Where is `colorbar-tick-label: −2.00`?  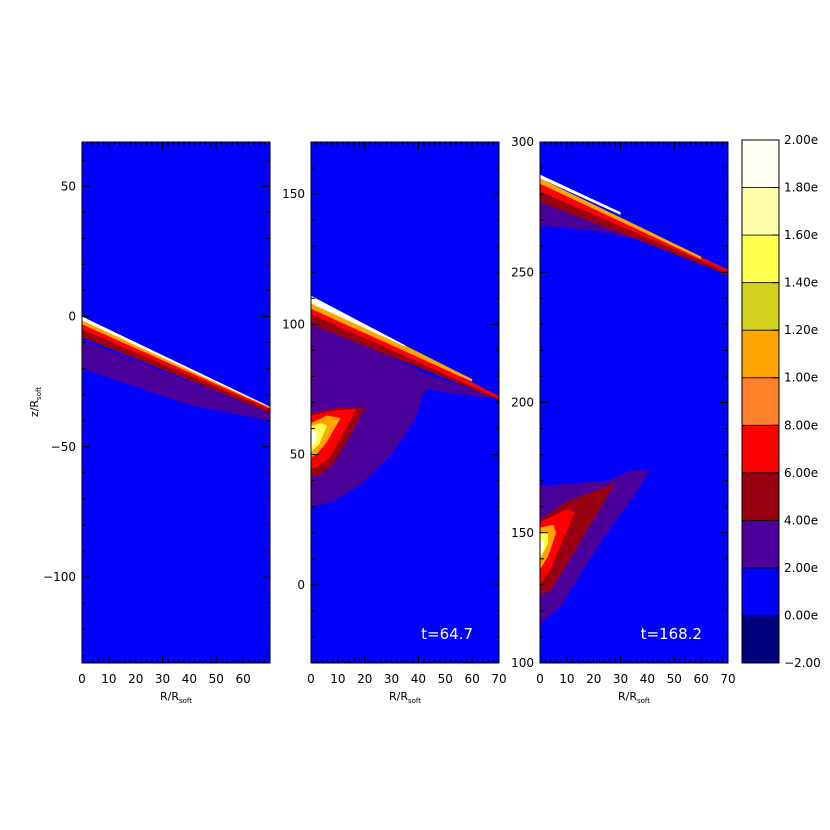 colorbar-tick-label: −2.00 is located at coordinates (802, 663).